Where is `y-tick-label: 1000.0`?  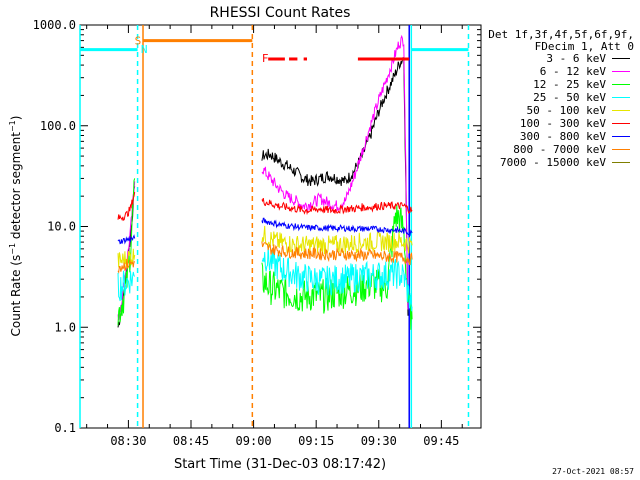
y-tick-label: 1000.0 is located at coordinates (54, 25).